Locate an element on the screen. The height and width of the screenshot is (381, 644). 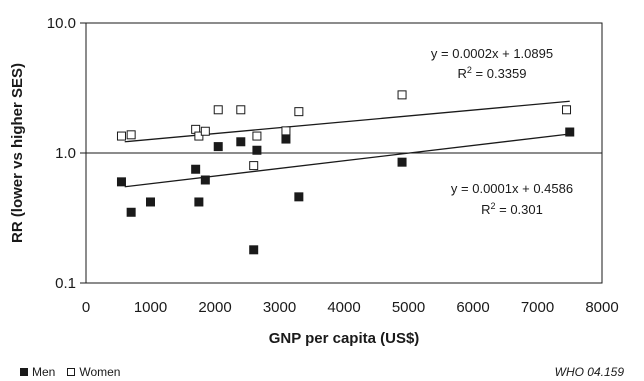
men-equation: y = 0.0001x + 0.4586 is located at coordinates (512, 188).